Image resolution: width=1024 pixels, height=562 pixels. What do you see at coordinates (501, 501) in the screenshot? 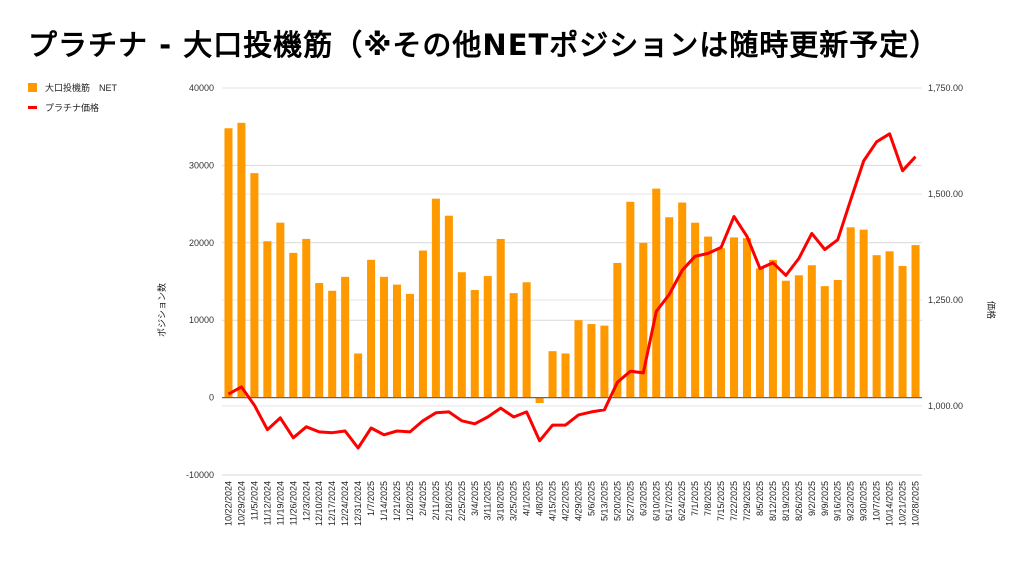
I see `x-tick-label: 3/18/2025` at bounding box center [501, 501].